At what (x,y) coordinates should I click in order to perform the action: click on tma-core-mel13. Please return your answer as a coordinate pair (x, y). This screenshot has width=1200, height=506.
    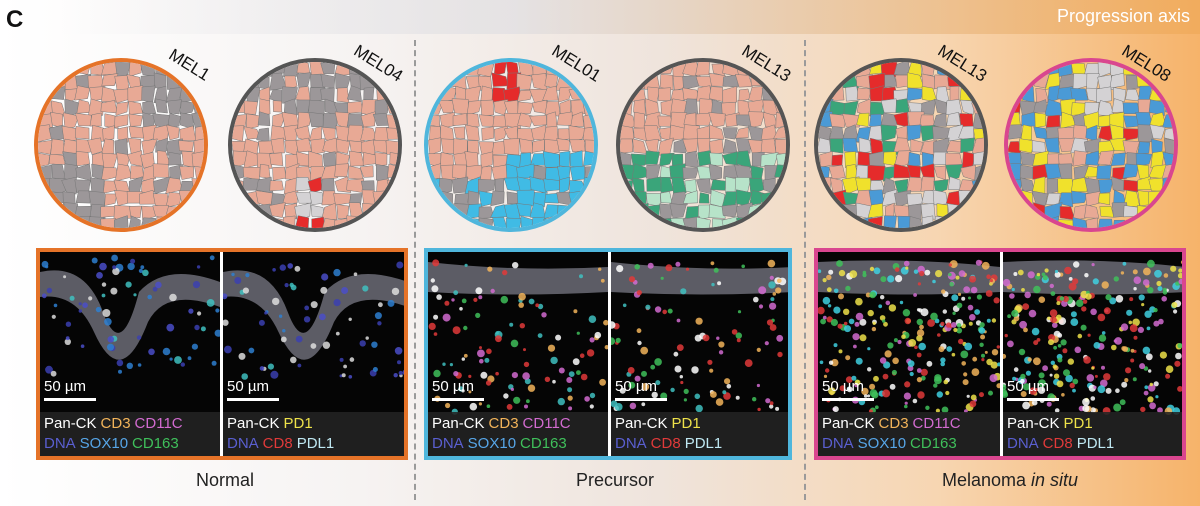
    Looking at the image, I should click on (901, 145).